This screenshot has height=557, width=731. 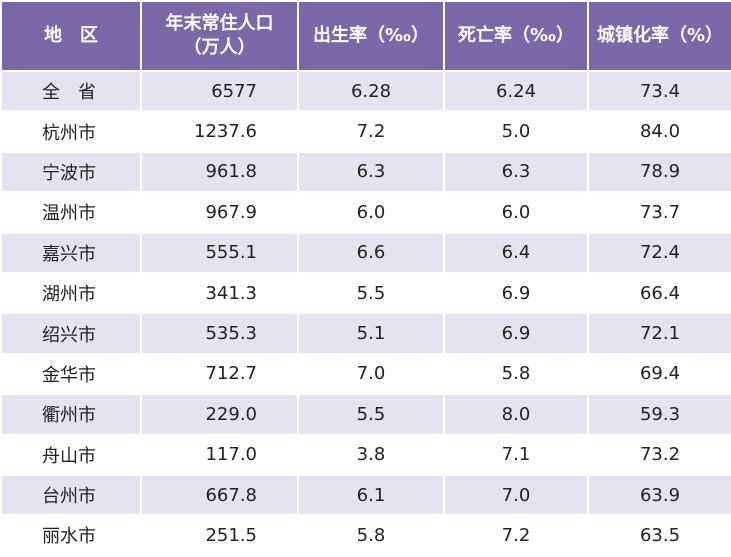 I want to click on value-cell: 6.1, so click(x=371, y=495).